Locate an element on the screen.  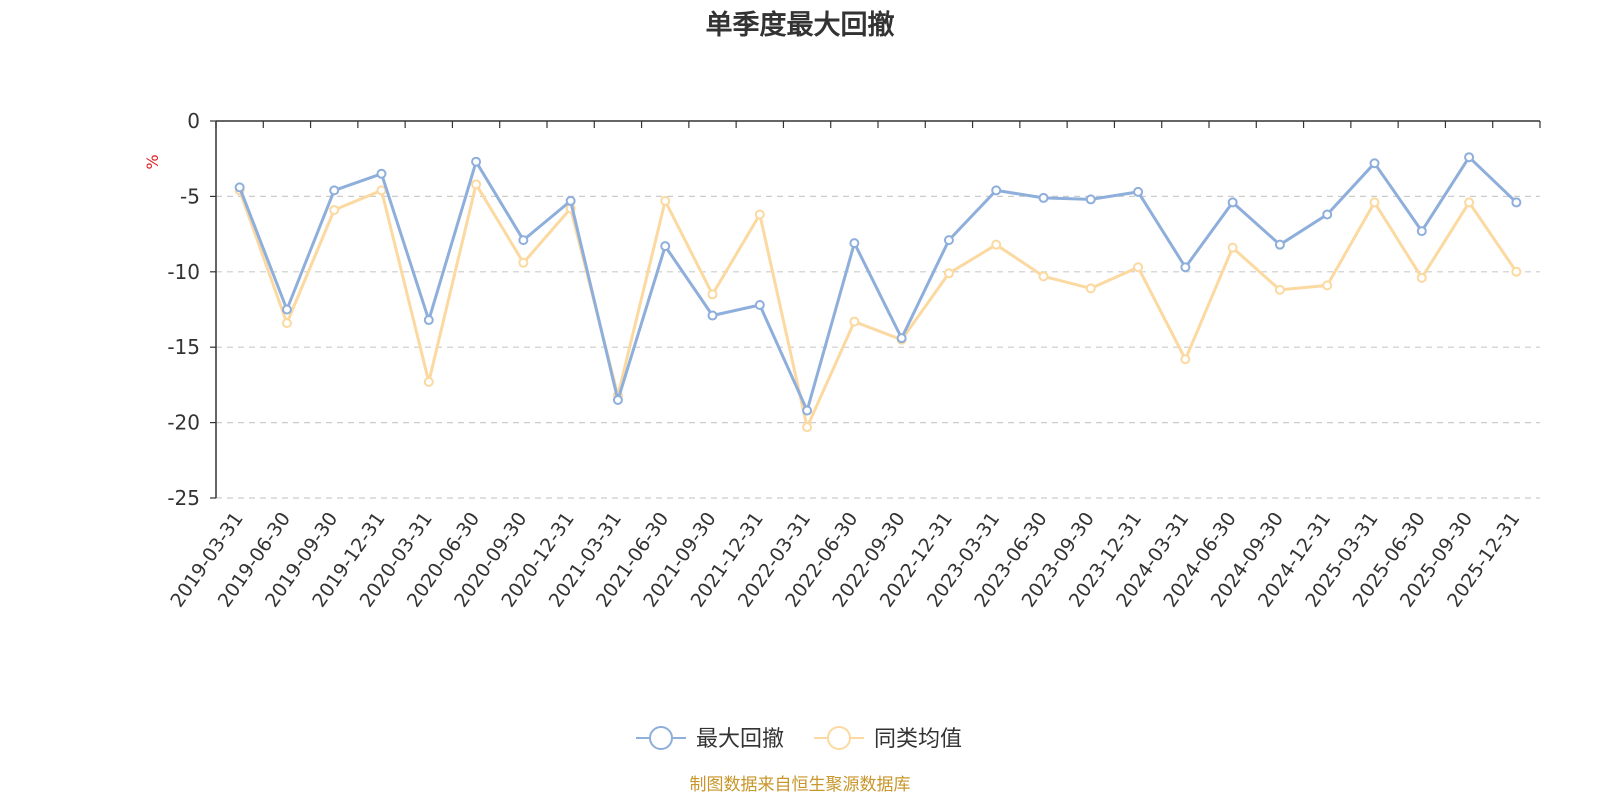
y-tick-label: -10 is located at coordinates (183, 272).